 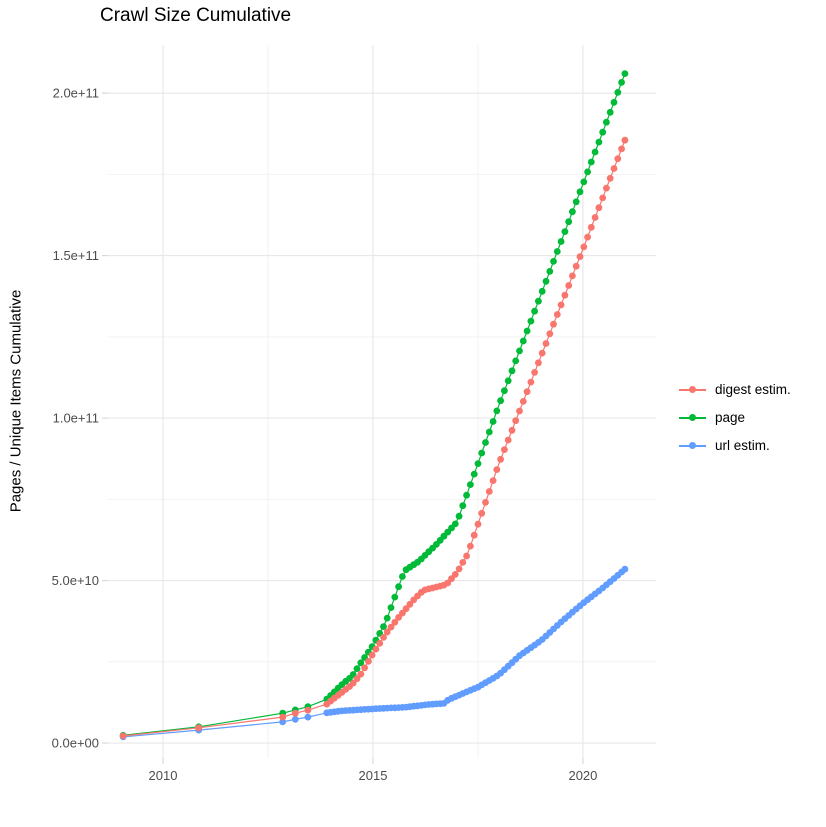 I want to click on x-tick-label: 2010, so click(x=163, y=775).